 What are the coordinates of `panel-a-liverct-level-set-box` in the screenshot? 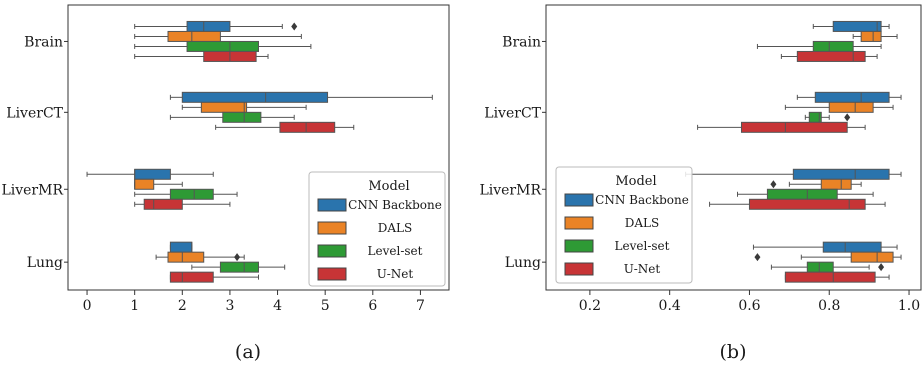 It's located at (242, 117).